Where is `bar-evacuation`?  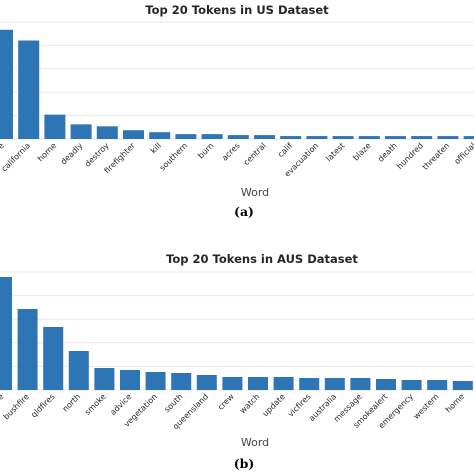
bar-evacuation is located at coordinates (317, 137).